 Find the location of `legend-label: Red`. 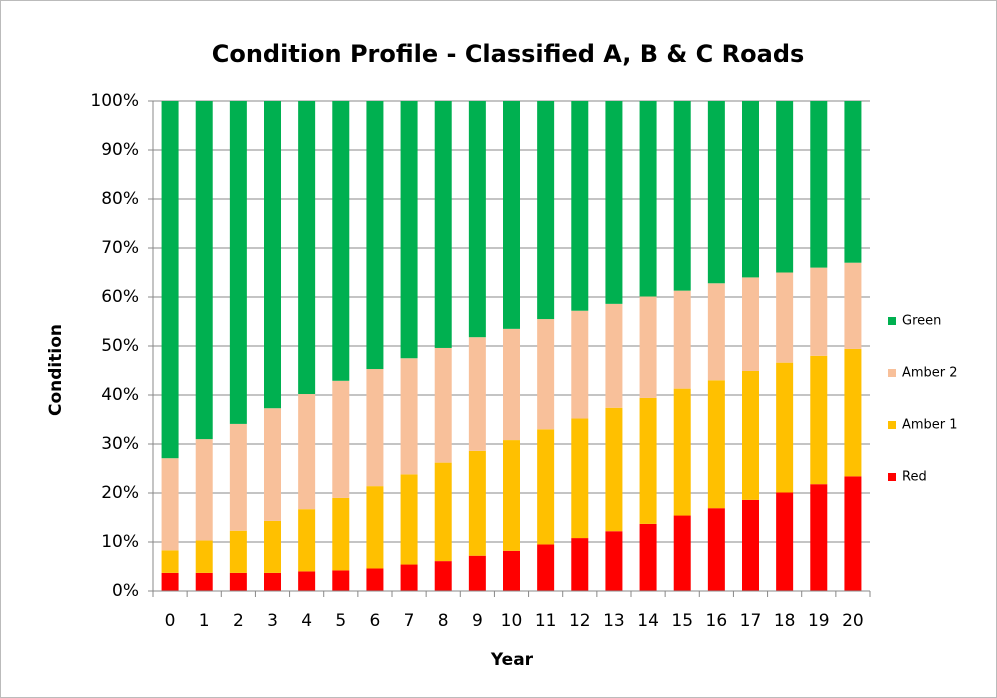

legend-label: Red is located at coordinates (914, 477).